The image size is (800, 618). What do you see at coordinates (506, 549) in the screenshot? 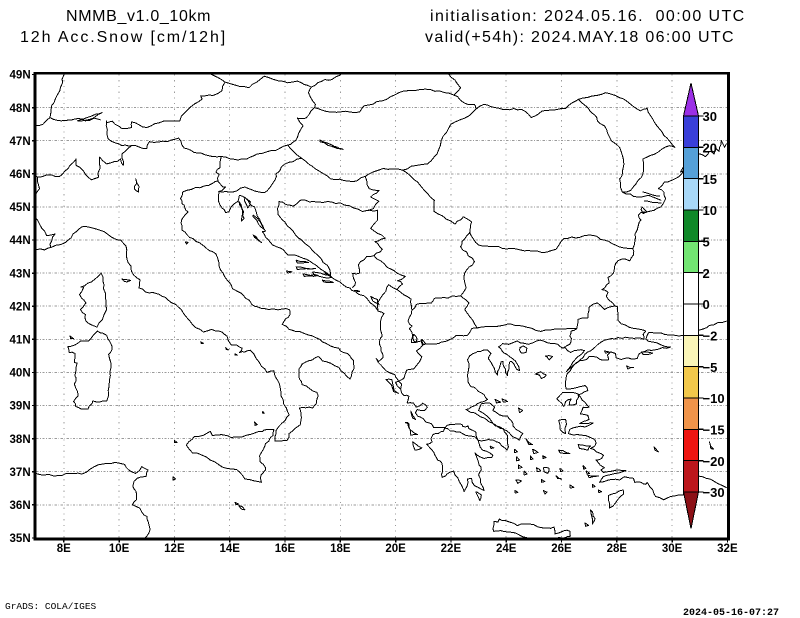
I see `svg-text: 24E` at bounding box center [506, 549].